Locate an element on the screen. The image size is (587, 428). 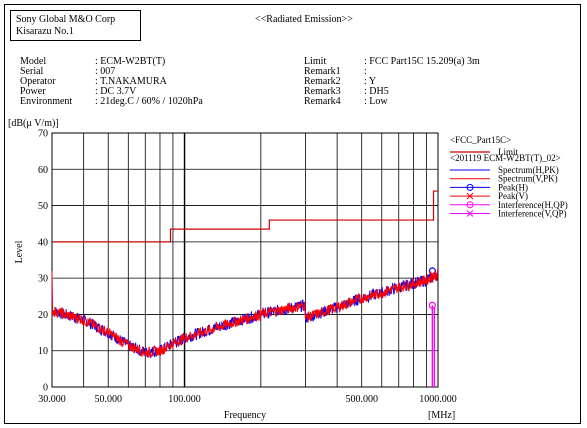
y-axis-label: Level is located at coordinates (19, 251).